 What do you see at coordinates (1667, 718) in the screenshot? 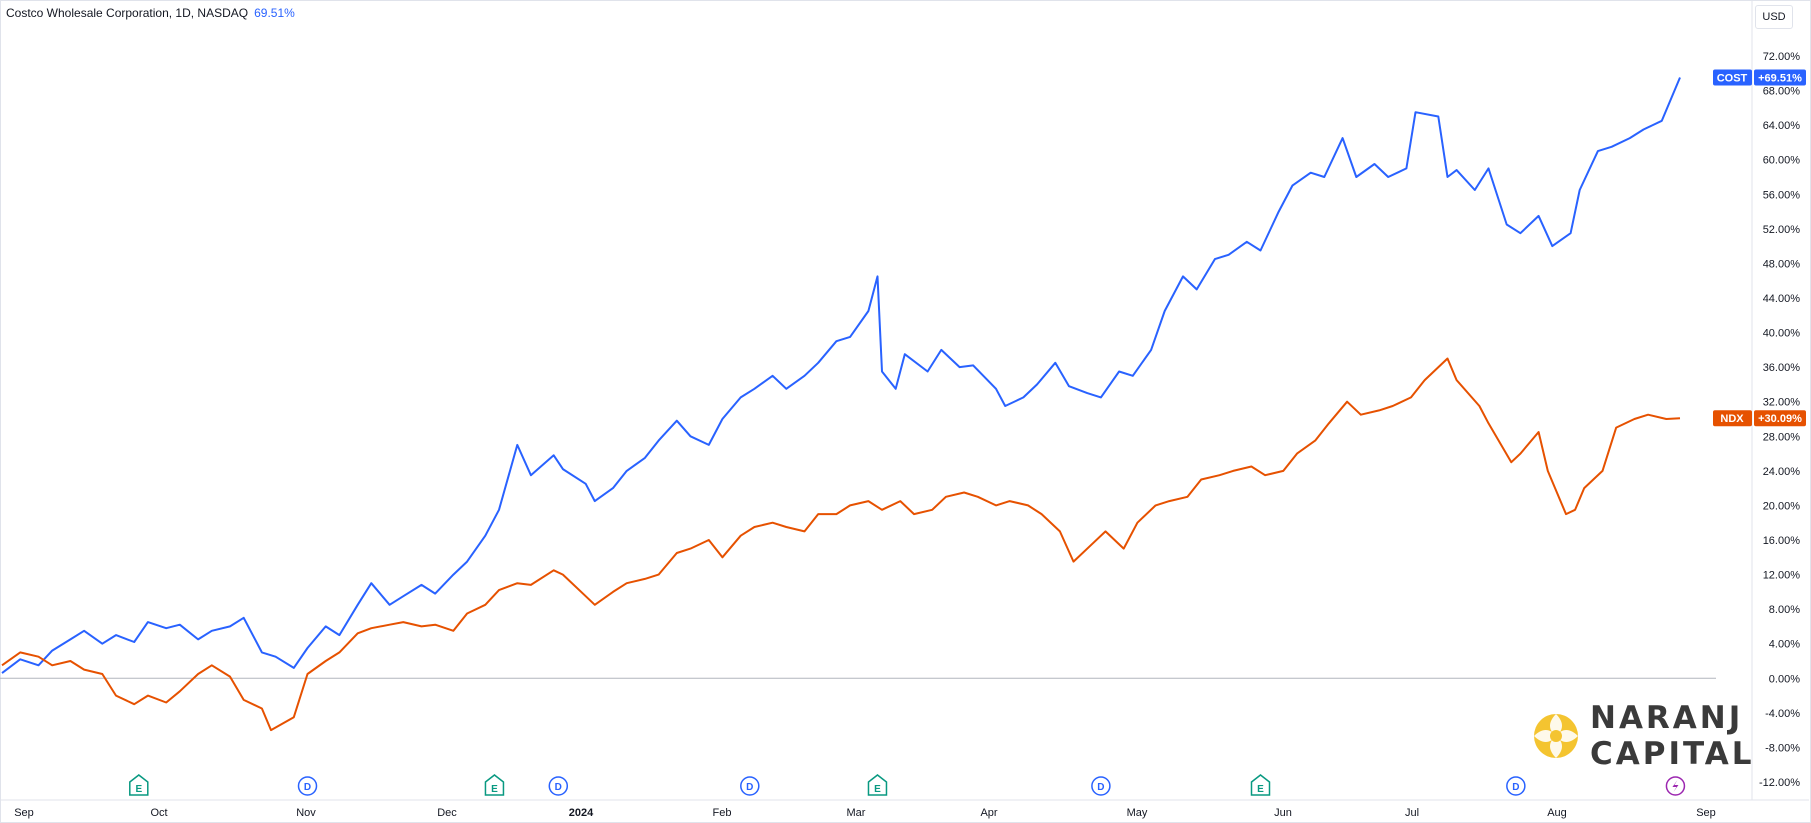
I see `brand-line-1: NARANJ` at bounding box center [1667, 718].